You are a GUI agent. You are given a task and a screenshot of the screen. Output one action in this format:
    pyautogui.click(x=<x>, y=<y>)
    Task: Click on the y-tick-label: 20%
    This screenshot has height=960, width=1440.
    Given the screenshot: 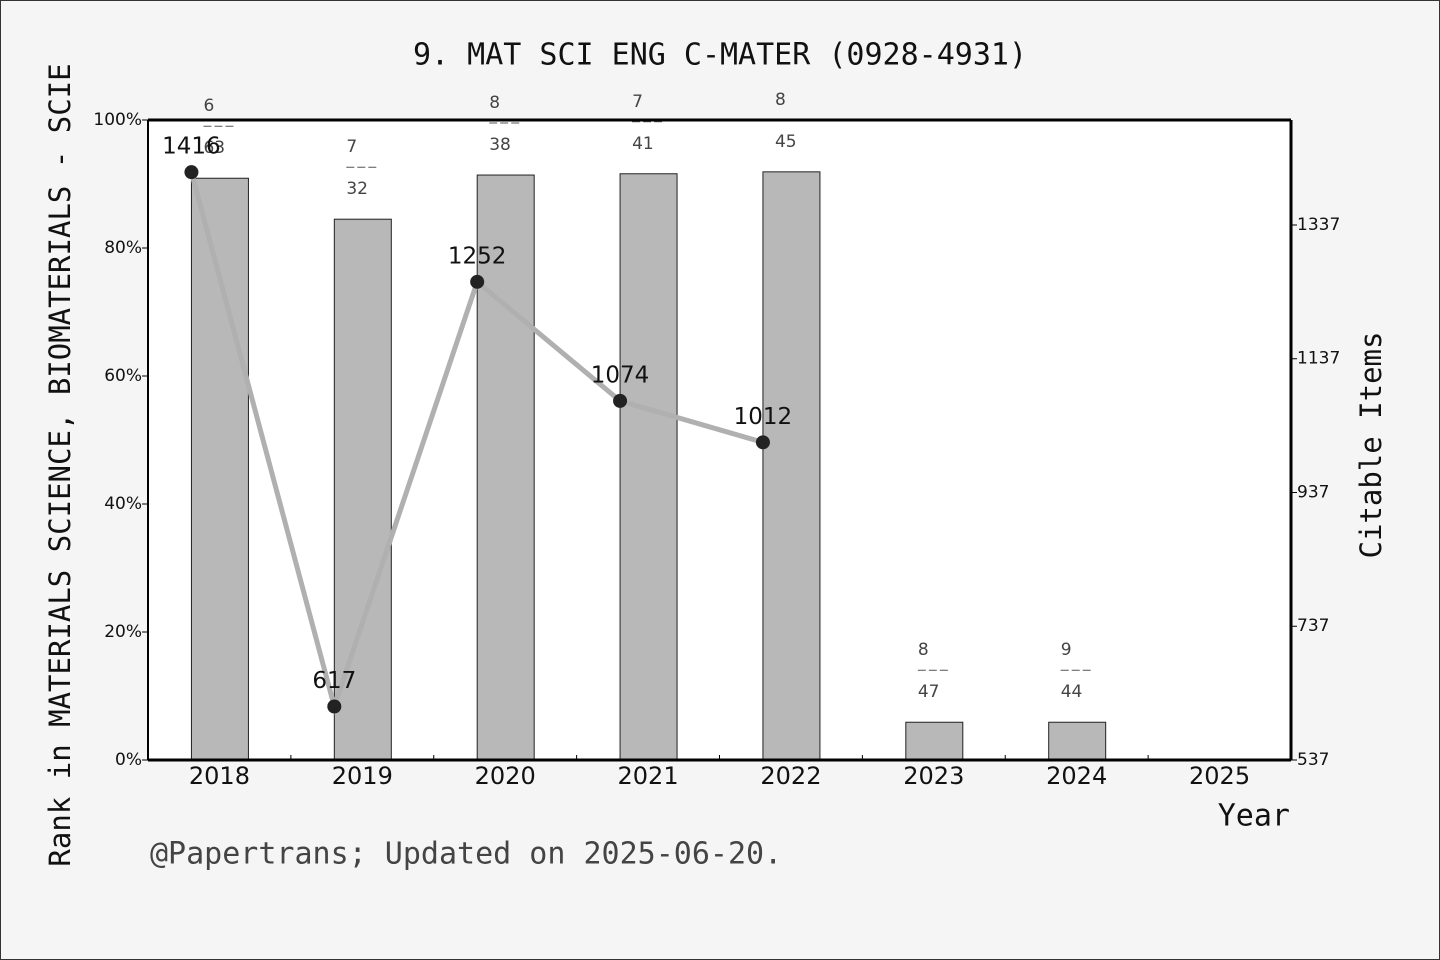 What is the action you would take?
    pyautogui.click(x=123, y=632)
    